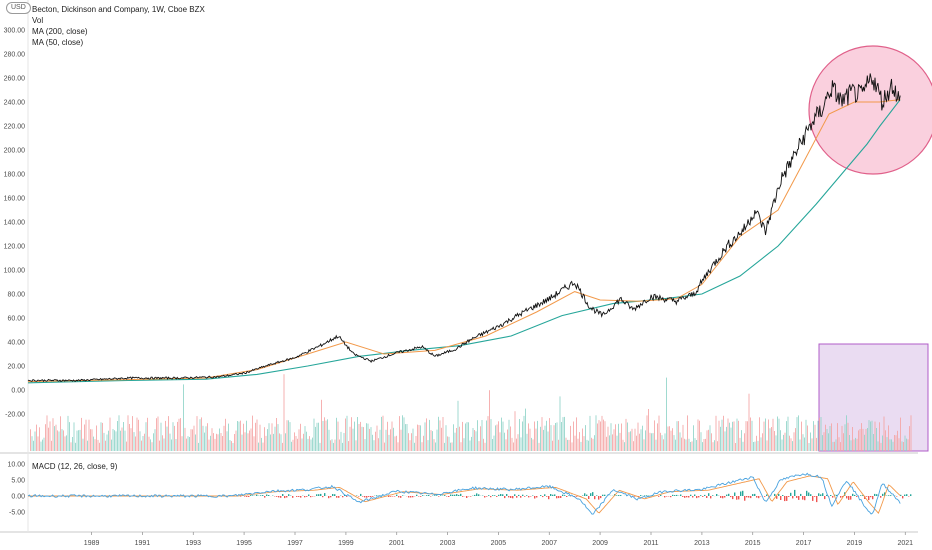 The width and height of the screenshot is (932, 550). Describe the element at coordinates (600, 543) in the screenshot. I see `time-tick-label: 2009` at that location.